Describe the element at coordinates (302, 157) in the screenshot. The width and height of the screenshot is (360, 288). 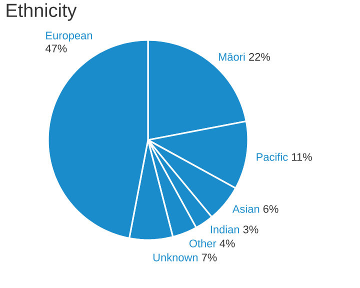
I see `data-label: 11%` at that location.